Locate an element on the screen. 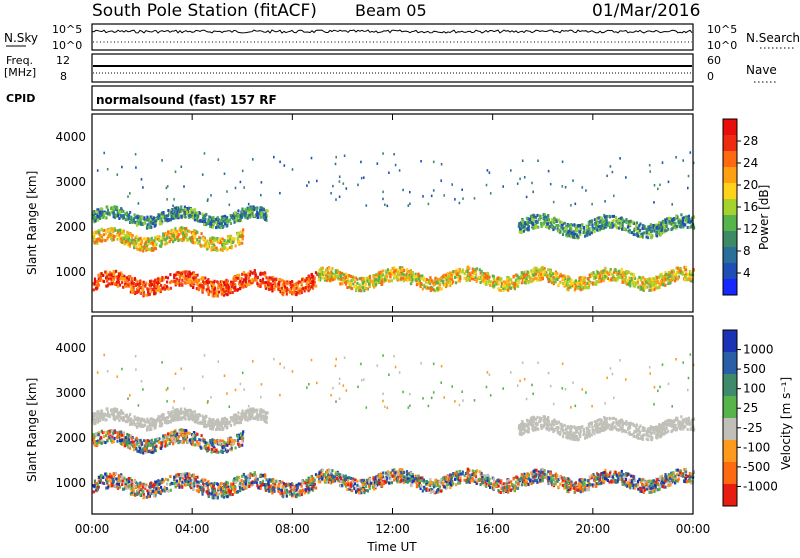 This screenshot has height=558, width=800. power-ytick: 2000 is located at coordinates (70, 227).